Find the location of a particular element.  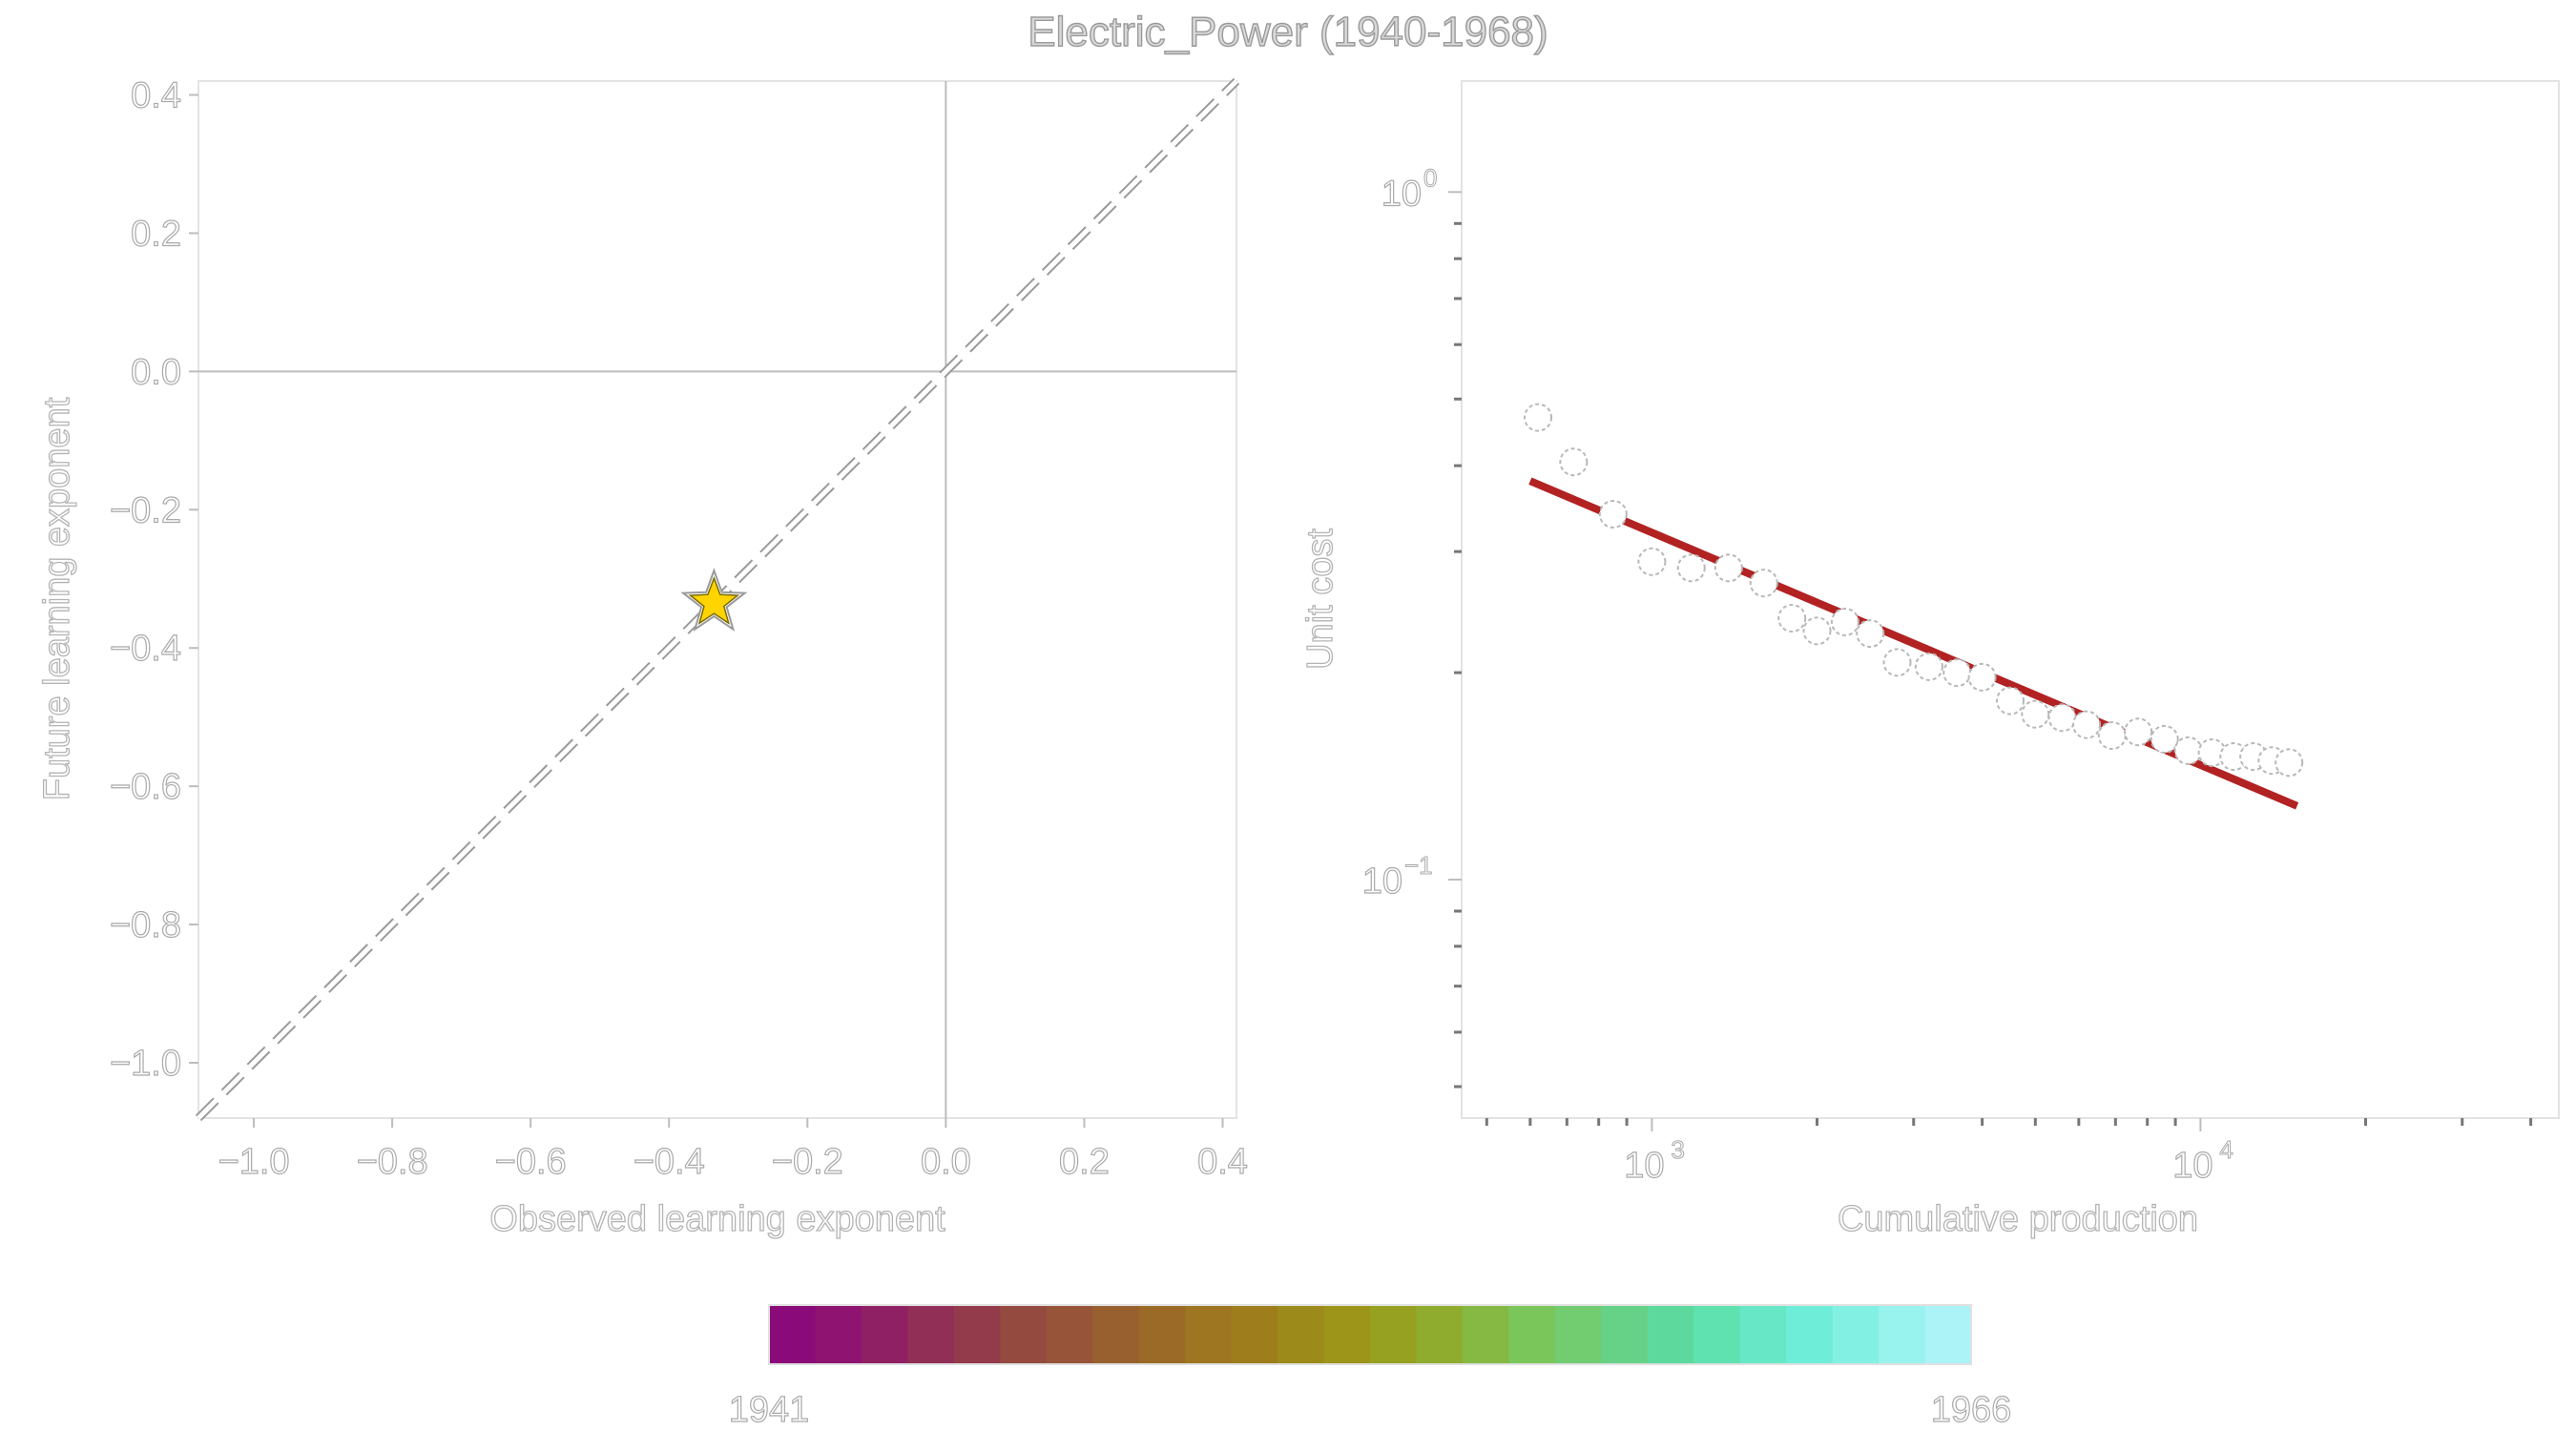

left-y-tick-label: −0.6 is located at coordinates (145, 787).